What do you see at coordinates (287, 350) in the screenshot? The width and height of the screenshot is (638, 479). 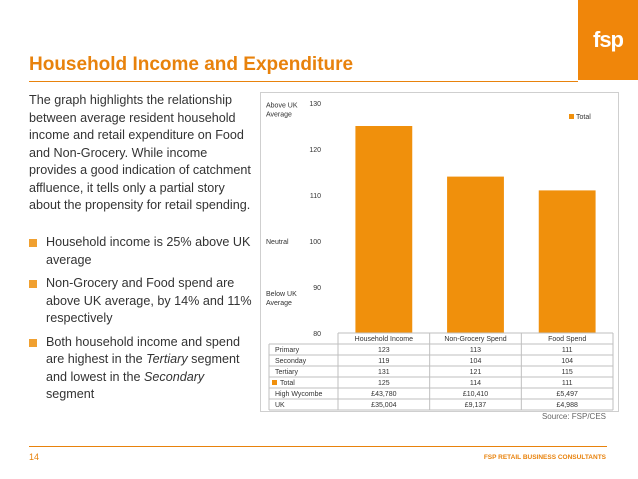 I see `table-row-label: Primary` at bounding box center [287, 350].